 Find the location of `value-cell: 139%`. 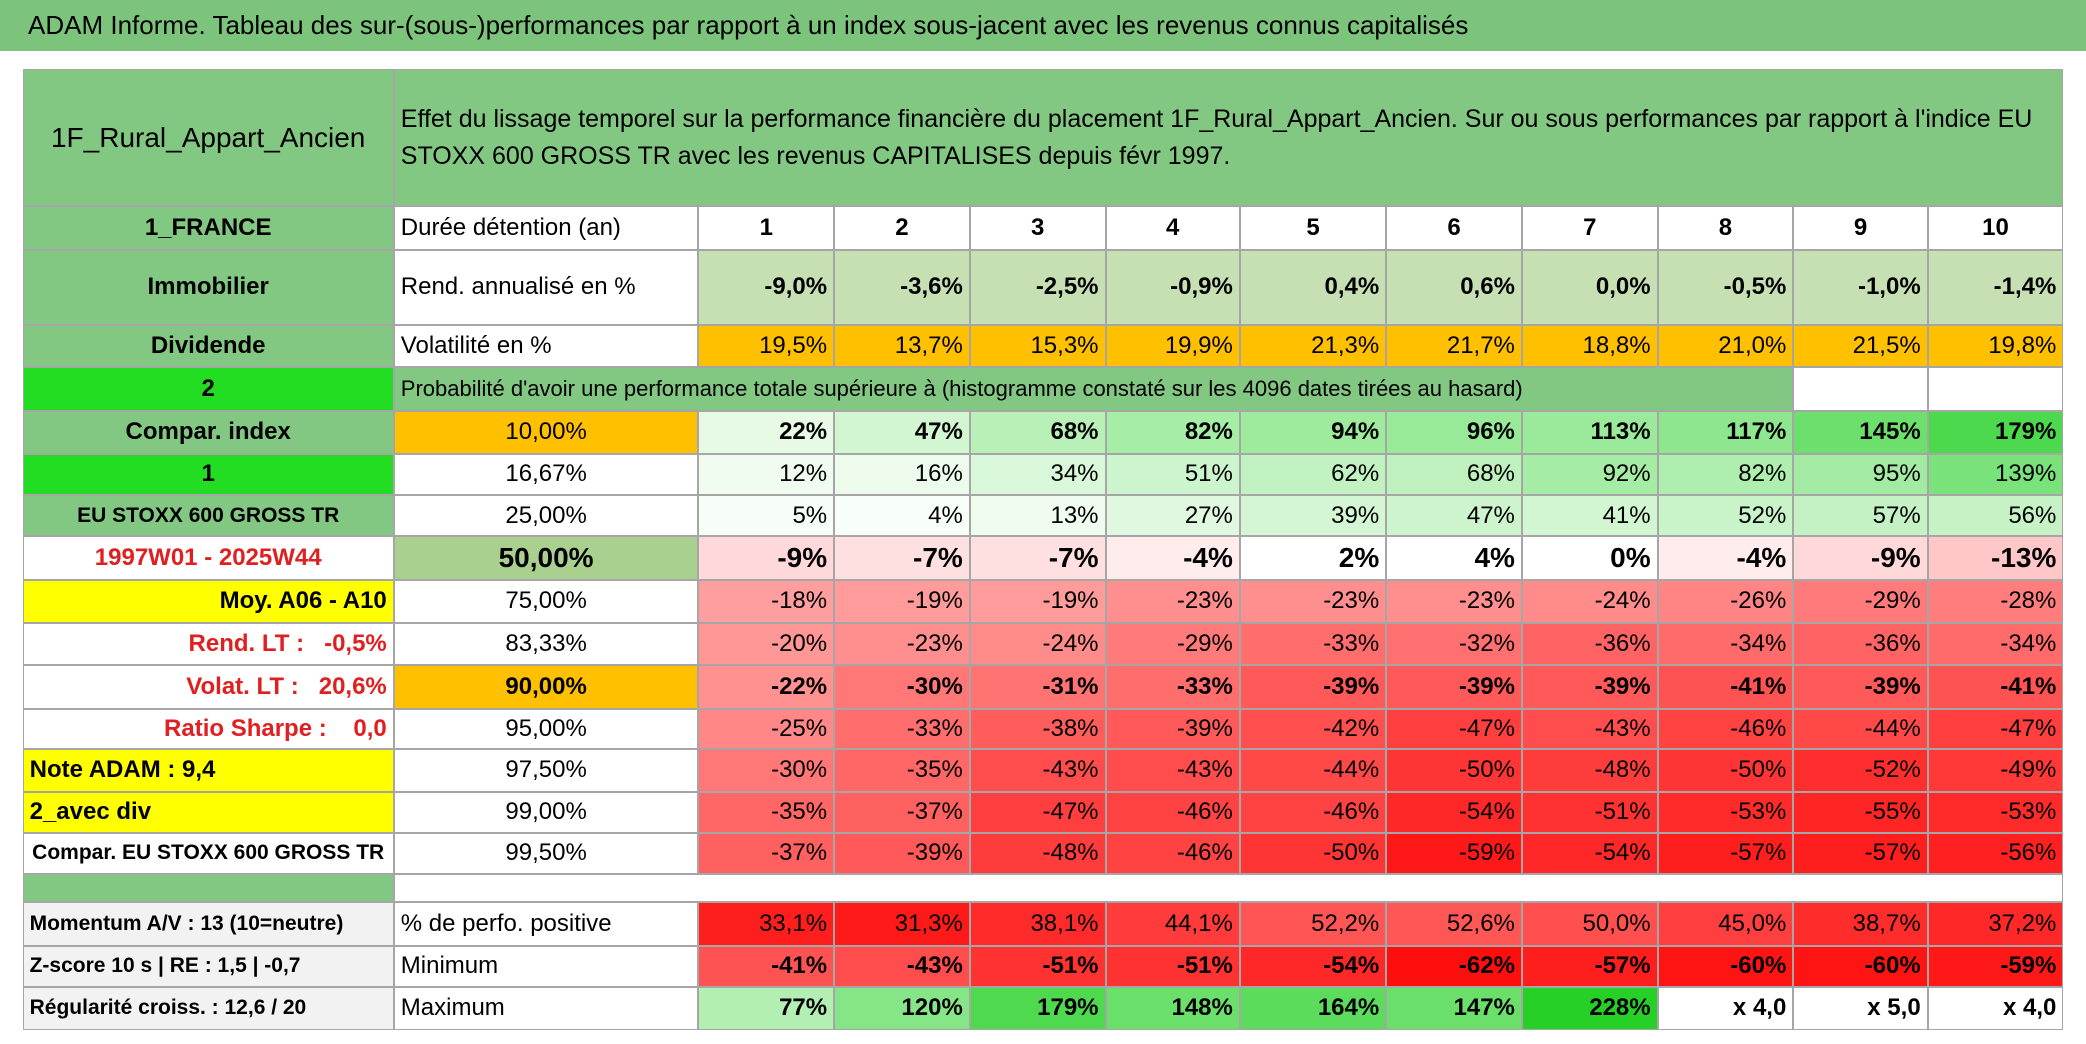

value-cell: 139% is located at coordinates (1995, 474).